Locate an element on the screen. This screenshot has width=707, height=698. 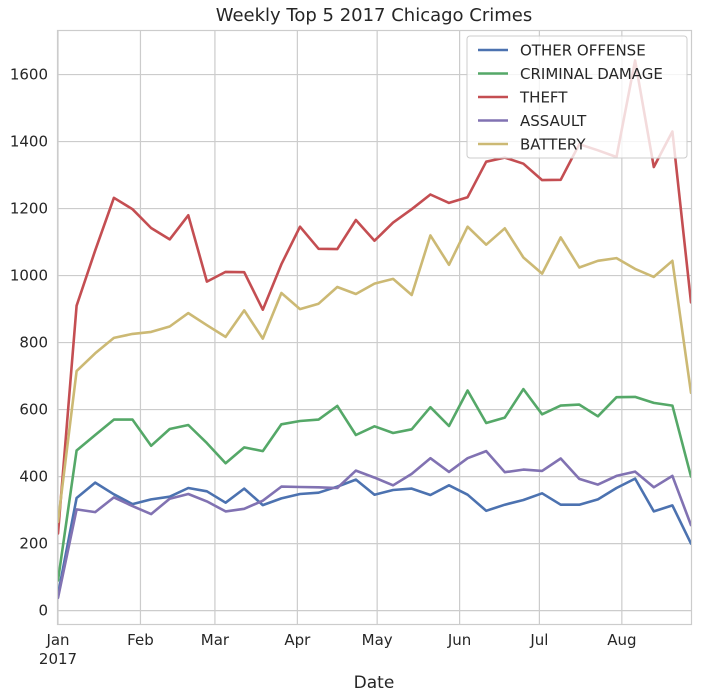
legend-label: THEFT is located at coordinates (543, 98).